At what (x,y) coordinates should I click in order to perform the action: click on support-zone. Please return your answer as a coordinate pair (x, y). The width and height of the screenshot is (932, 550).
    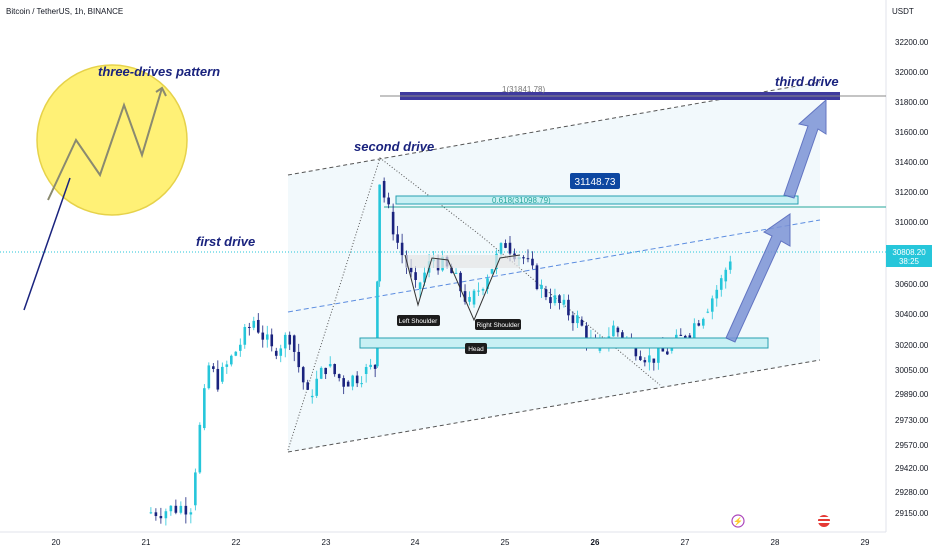
    Looking at the image, I should click on (564, 343).